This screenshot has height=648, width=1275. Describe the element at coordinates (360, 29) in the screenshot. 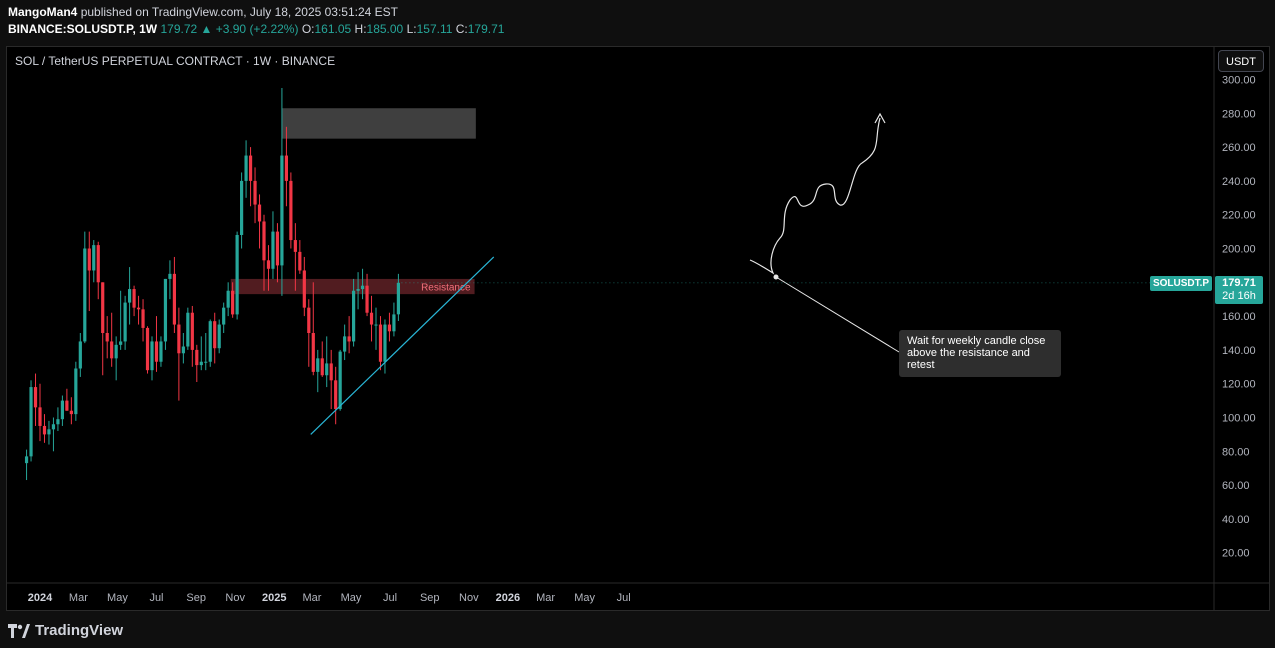

I see `high-label: H:` at that location.